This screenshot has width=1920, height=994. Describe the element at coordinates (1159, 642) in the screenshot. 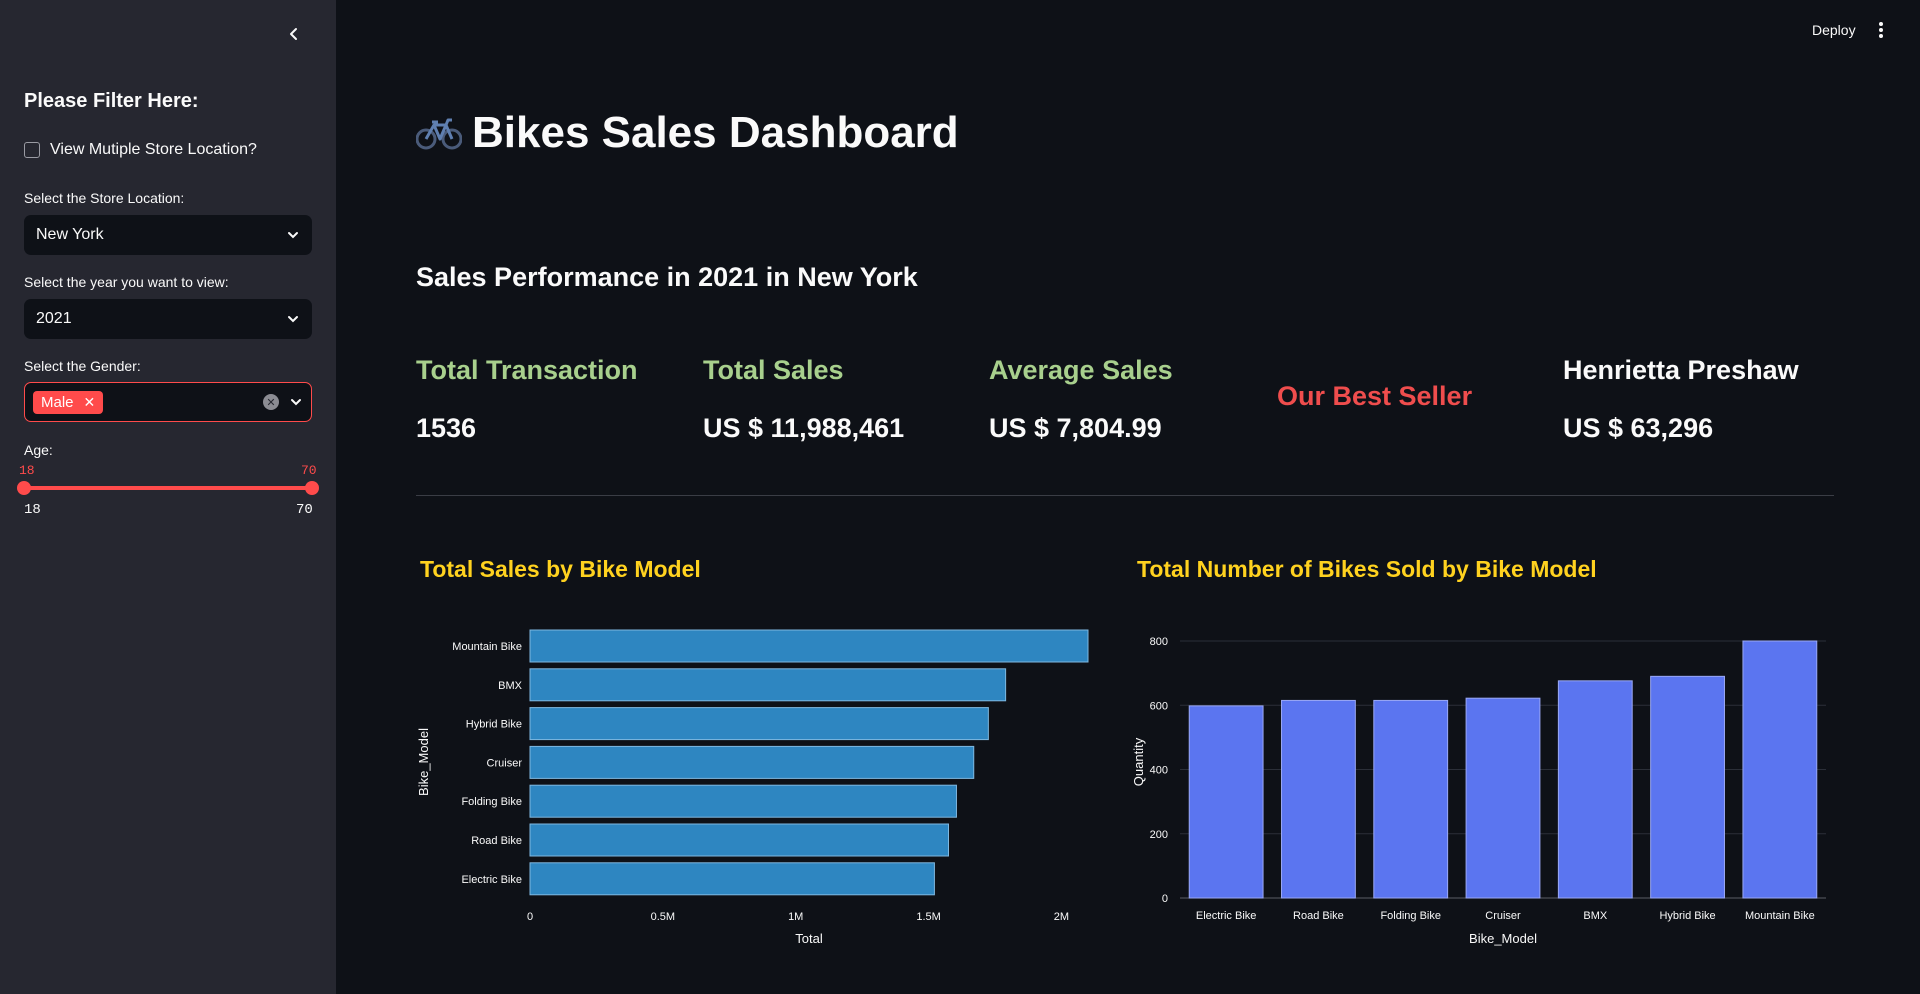

I see `y-tick-label: 800` at that location.